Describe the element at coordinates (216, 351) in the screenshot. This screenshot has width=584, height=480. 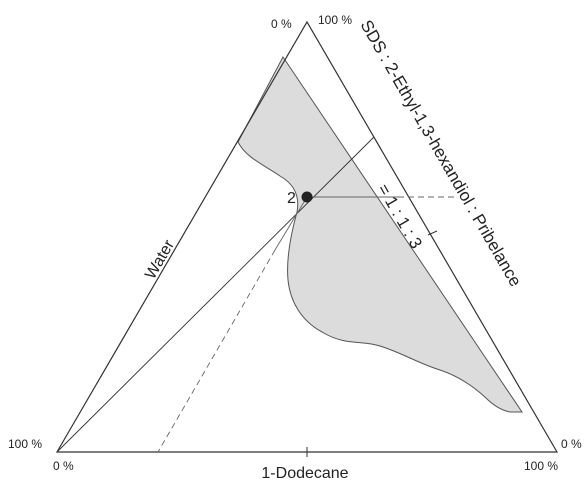
I see `tie-line-diagonal-dashed` at that location.